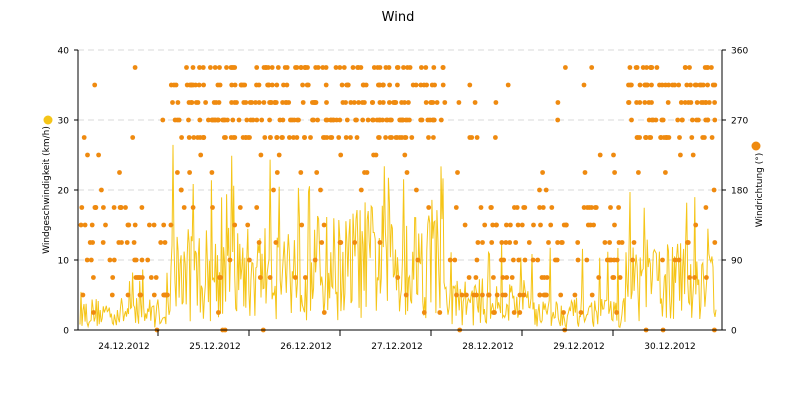 The width and height of the screenshot is (800, 400). Describe the element at coordinates (64, 52) in the screenshot. I see `left-tick-label: 40` at that location.